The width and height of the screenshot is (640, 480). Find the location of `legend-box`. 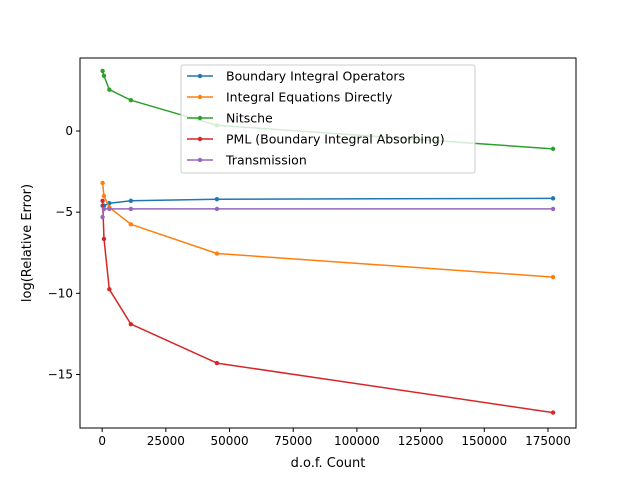

legend-box is located at coordinates (328, 119).